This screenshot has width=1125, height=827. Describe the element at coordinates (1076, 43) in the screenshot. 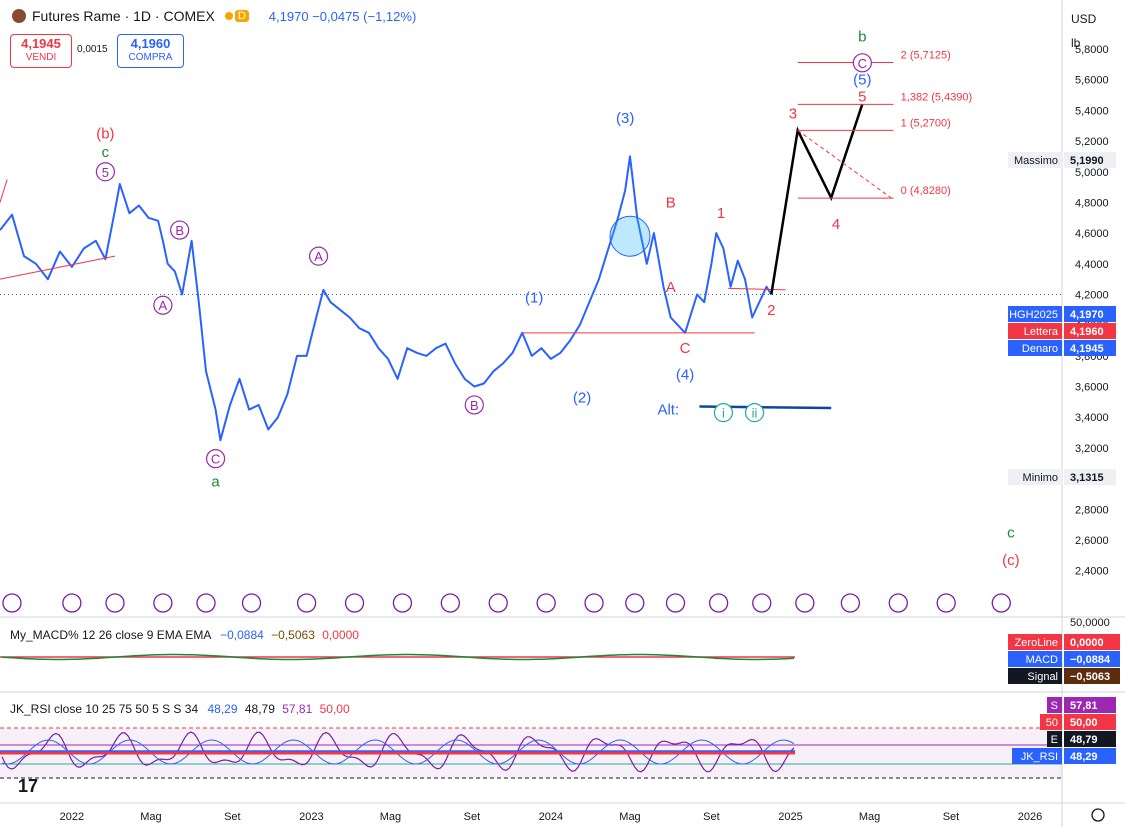

I see `unit-selector: lb` at that location.